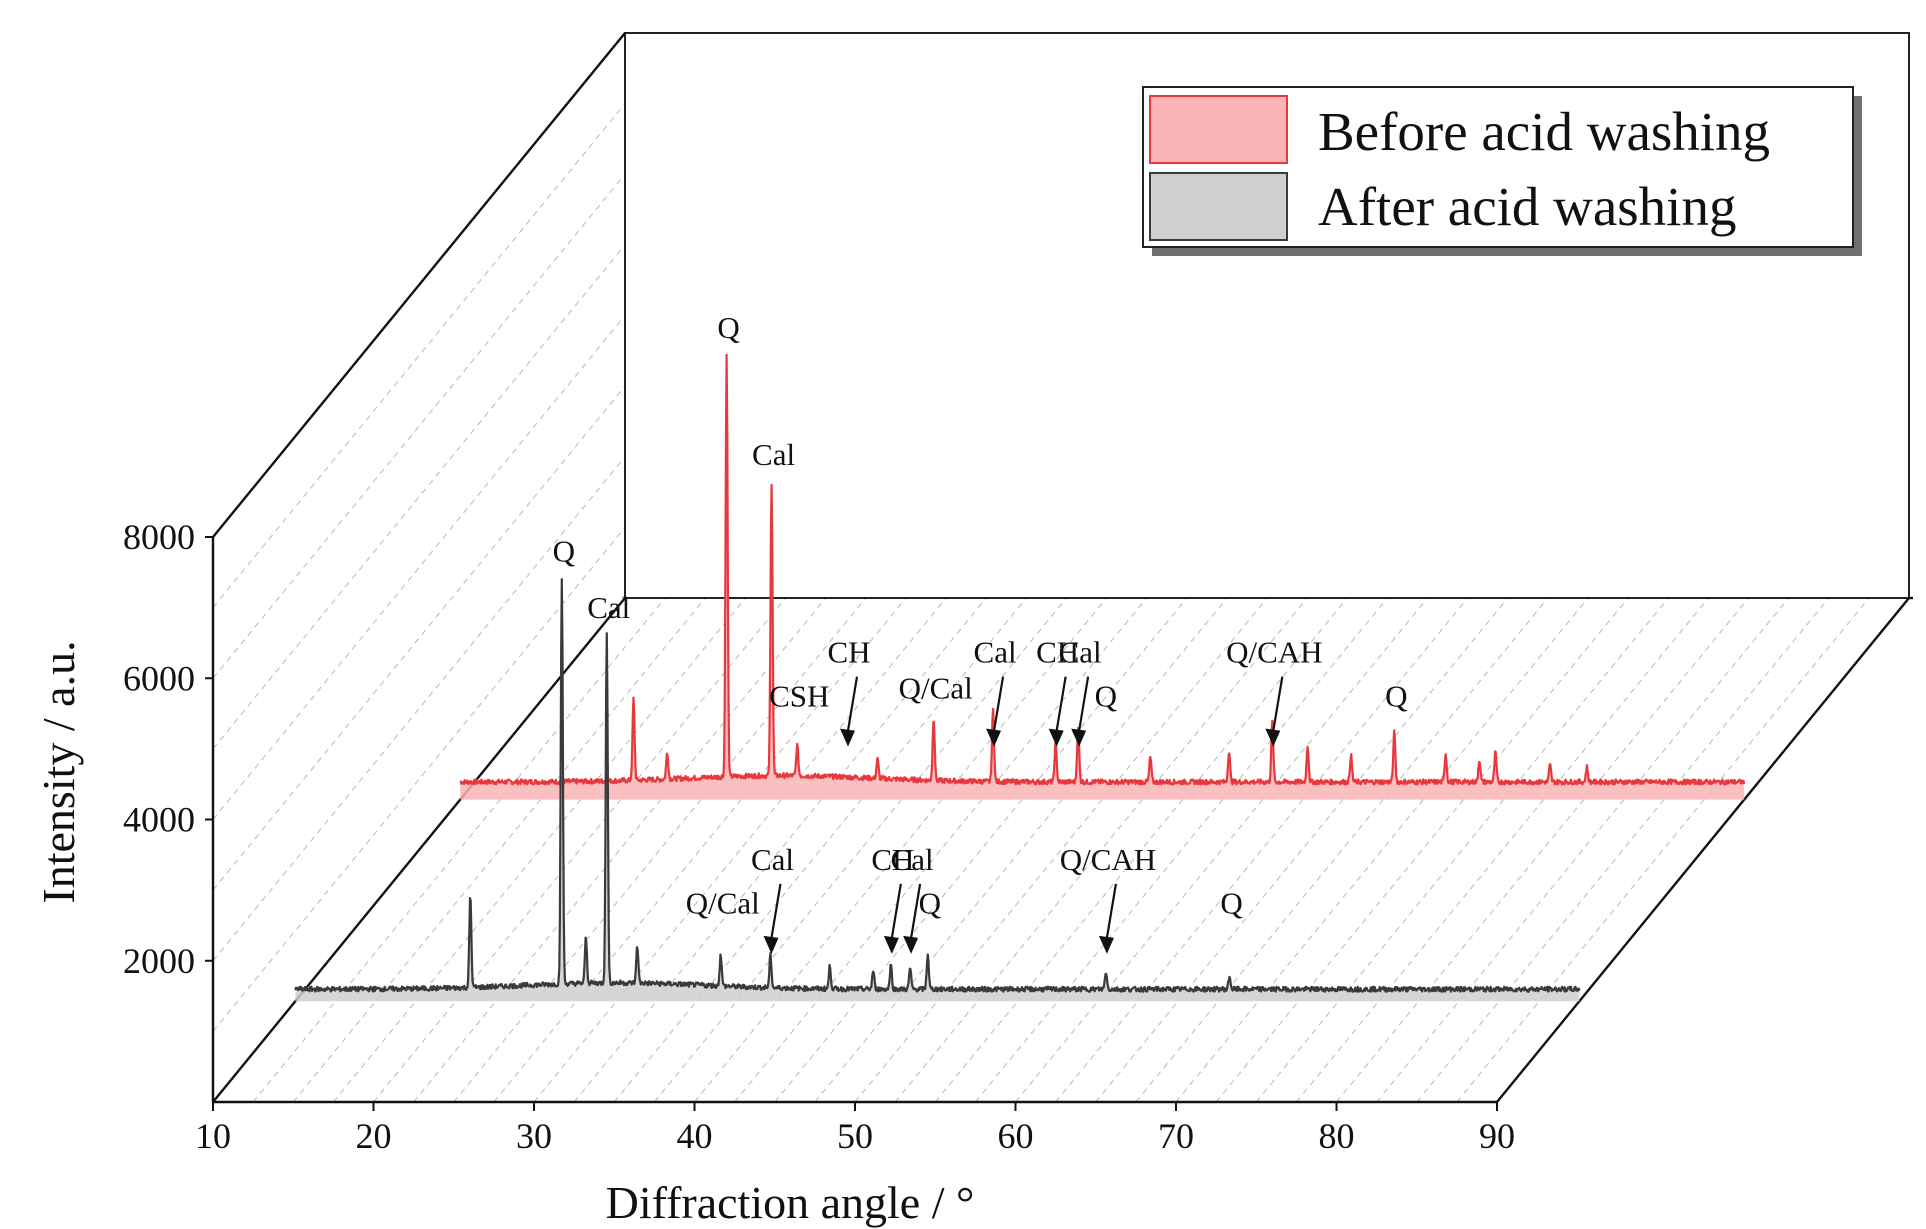 The width and height of the screenshot is (1926, 1229). What do you see at coordinates (1527, 206) in the screenshot?
I see `legend-label-after: After acid washing` at bounding box center [1527, 206].